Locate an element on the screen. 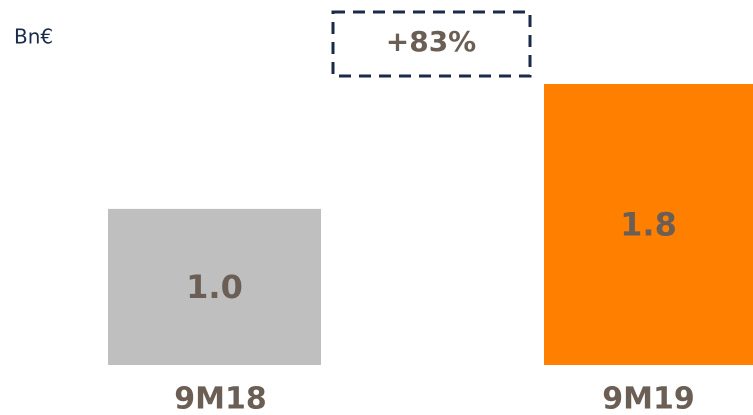  bar is located at coordinates (214, 286).